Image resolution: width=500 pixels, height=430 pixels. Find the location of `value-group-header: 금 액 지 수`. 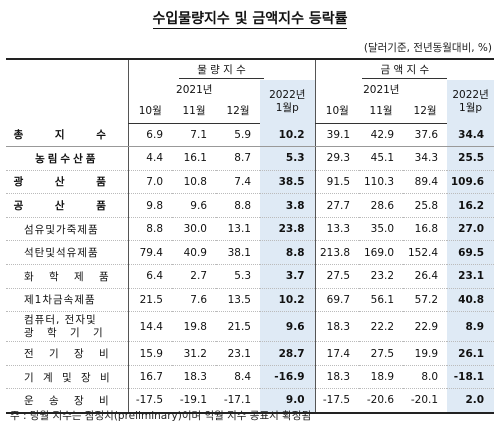

value-group-header: 금 액 지 수 is located at coordinates (404, 69).